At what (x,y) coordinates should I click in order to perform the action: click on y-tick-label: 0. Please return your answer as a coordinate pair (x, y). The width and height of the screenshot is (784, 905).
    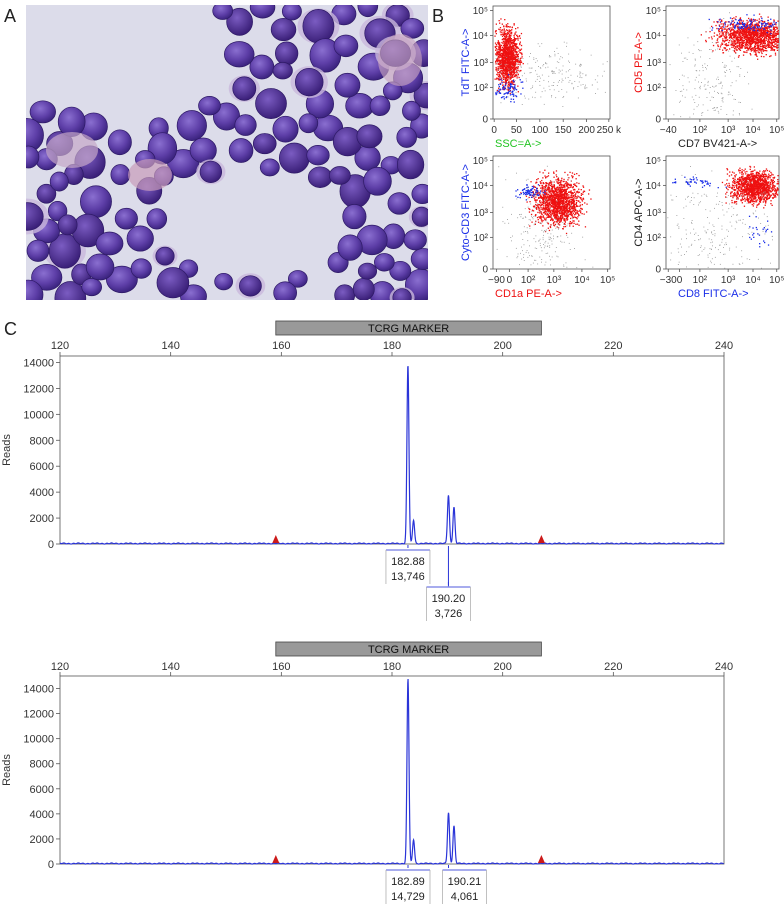
    Looking at the image, I should click on (485, 120).